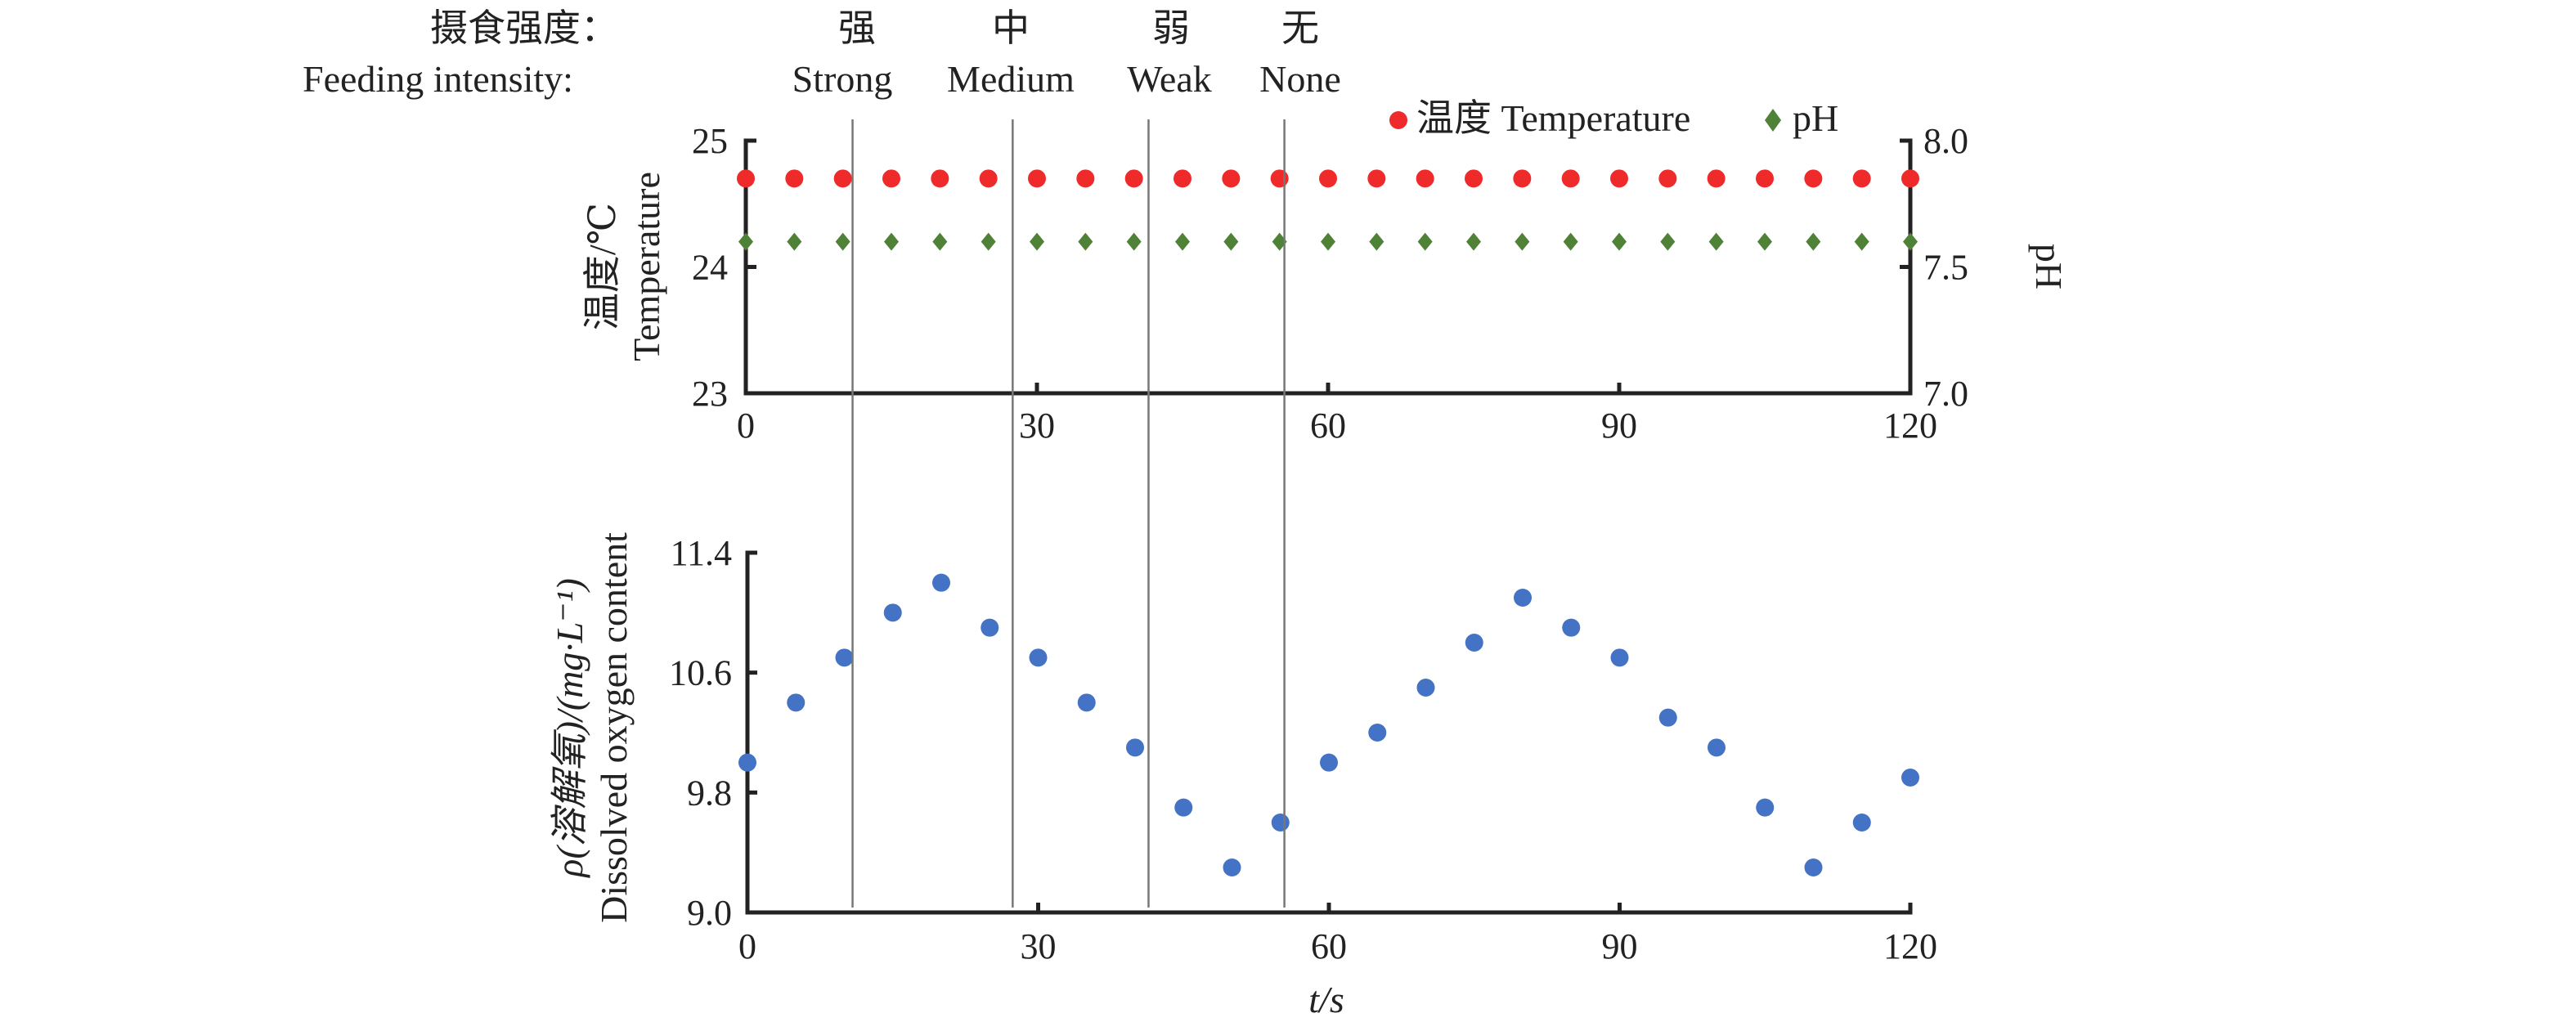  What do you see at coordinates (1066, 53) in the screenshot?
I see `feeding-levels: 强 Strong 中 Medium 弱 Weak 无 None` at bounding box center [1066, 53].